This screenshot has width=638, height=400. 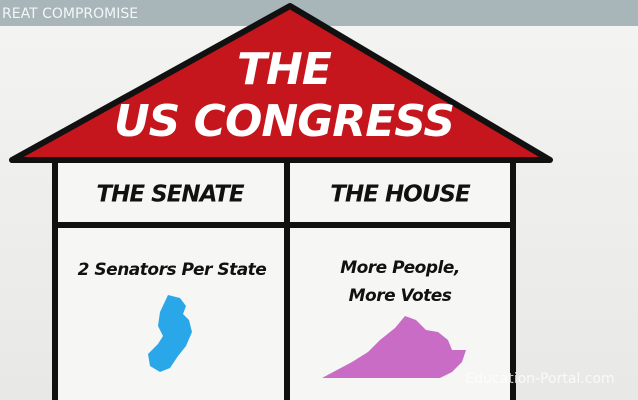 What do you see at coordinates (400, 268) in the screenshot?
I see `room-text: More People,` at bounding box center [400, 268].